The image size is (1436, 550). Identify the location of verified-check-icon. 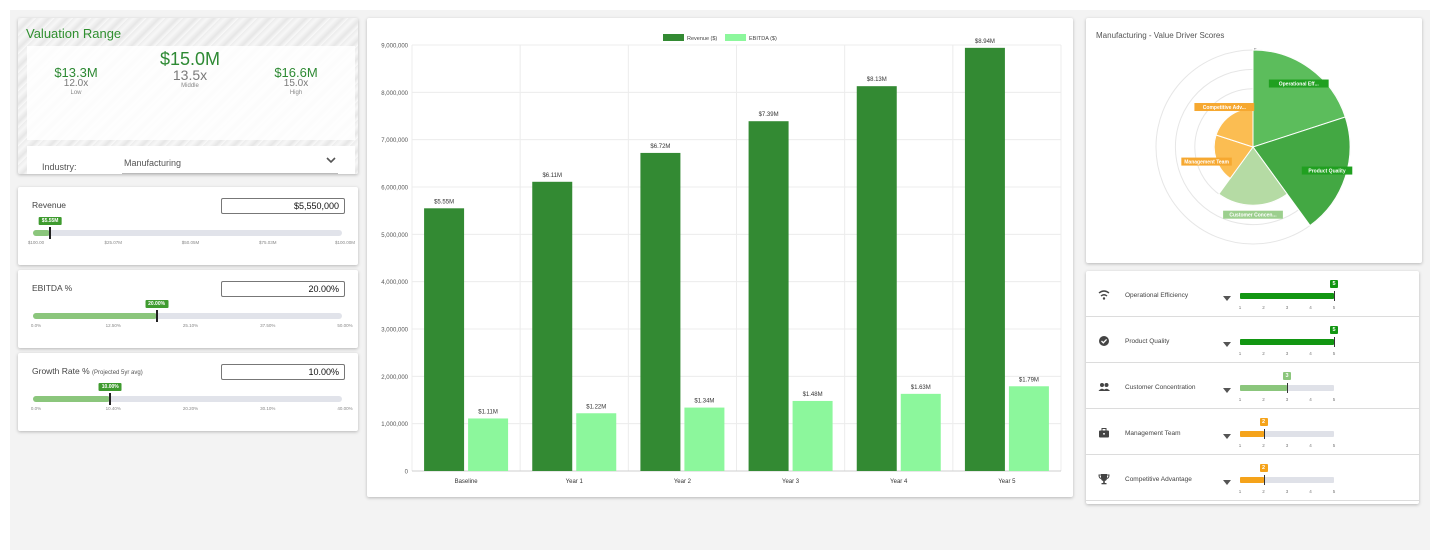
(1104, 341).